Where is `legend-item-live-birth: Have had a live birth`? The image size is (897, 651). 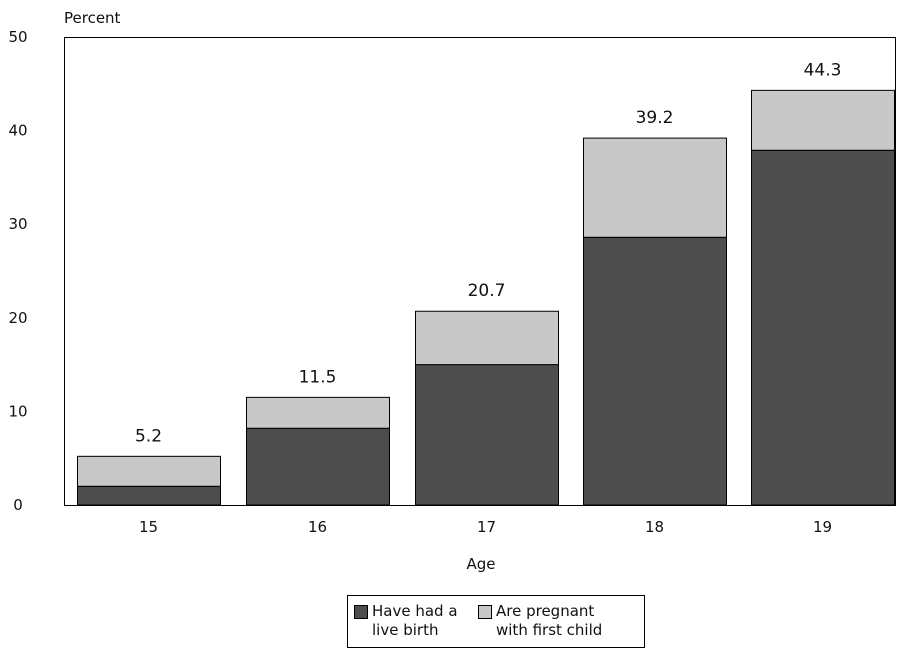
legend-item-live-birth: Have had a live birth is located at coordinates (419, 621).